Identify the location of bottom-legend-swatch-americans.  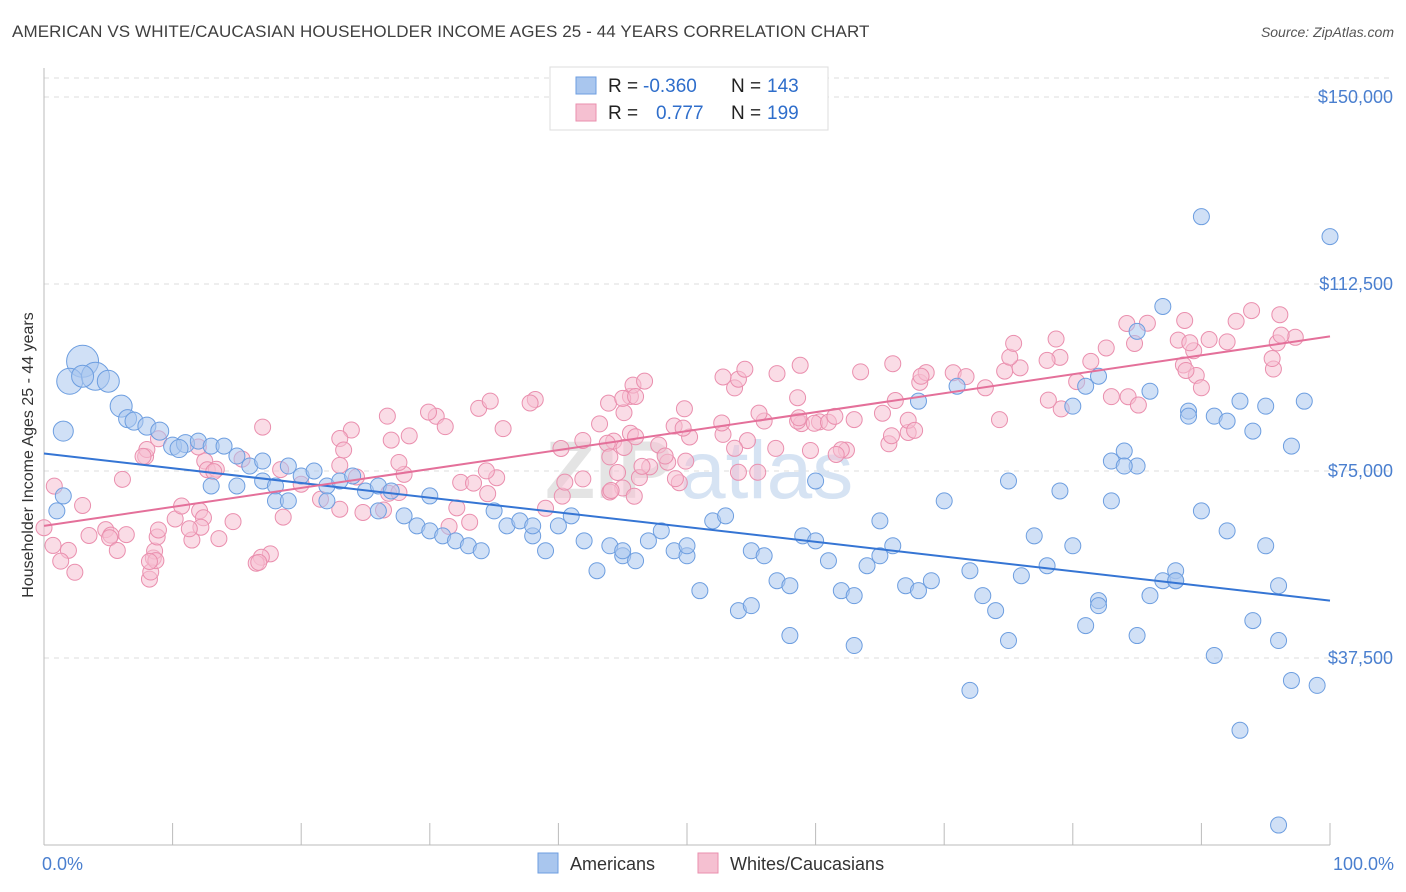
(548, 863).